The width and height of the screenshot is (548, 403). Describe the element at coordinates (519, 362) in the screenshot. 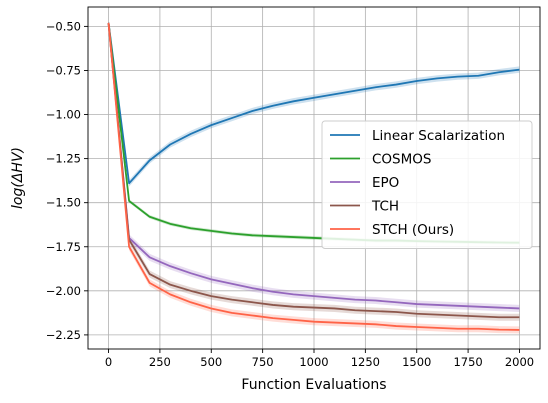

I see `x-tick-label: 2000` at that location.